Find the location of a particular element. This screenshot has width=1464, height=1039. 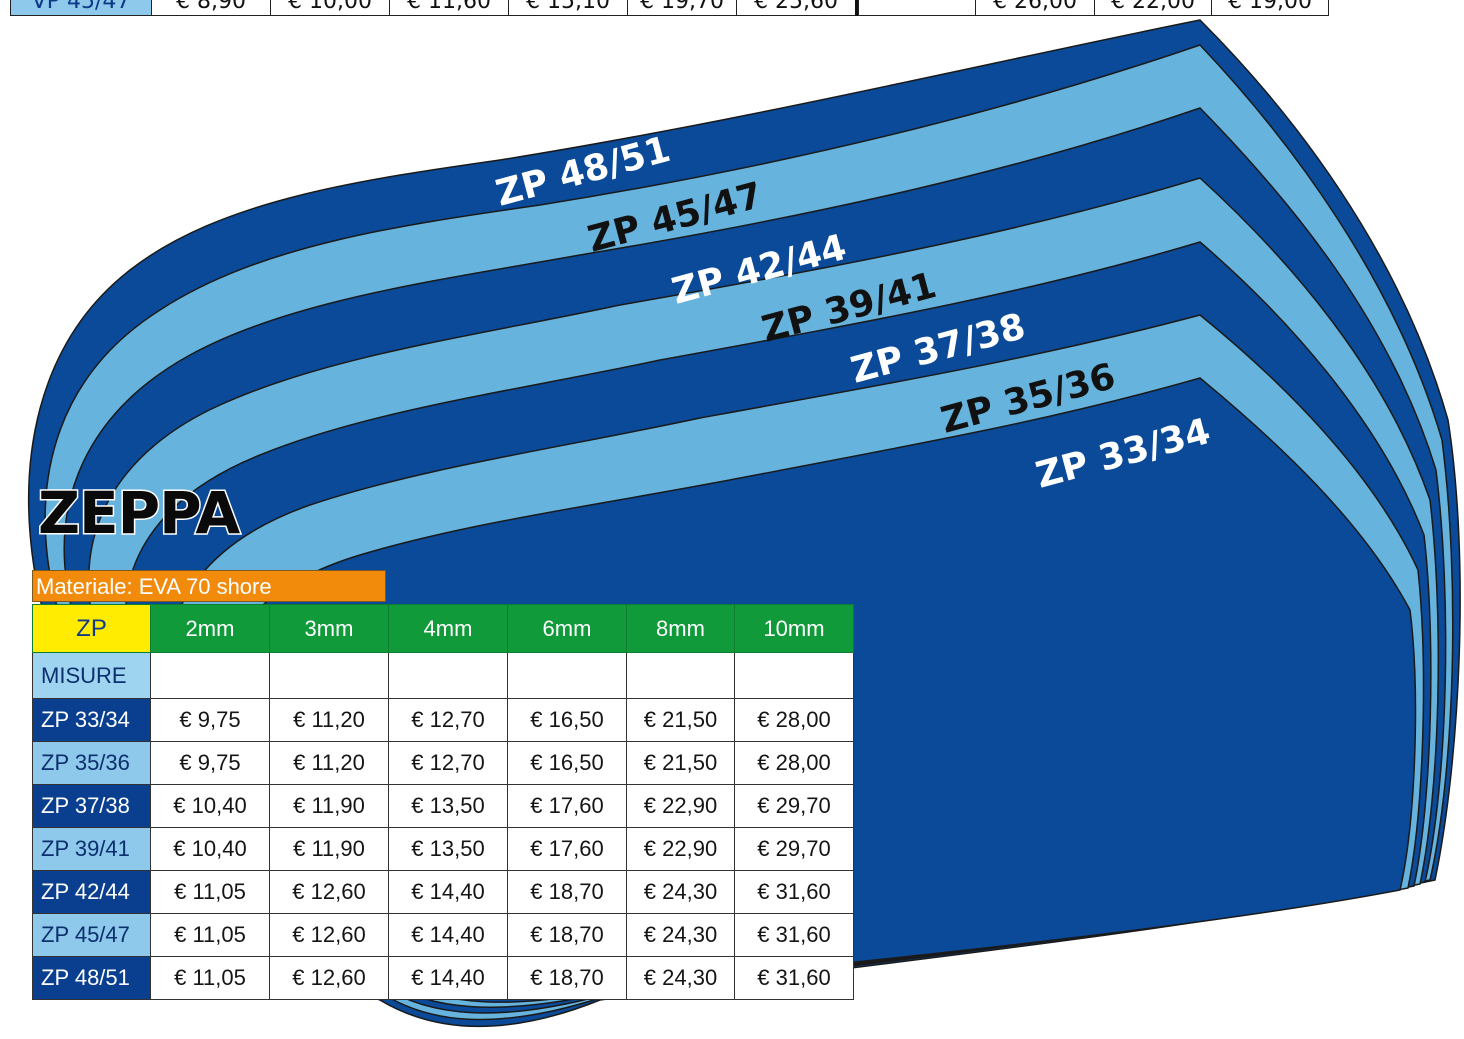

top-partial-price: € 22,00 is located at coordinates (1153, 8).